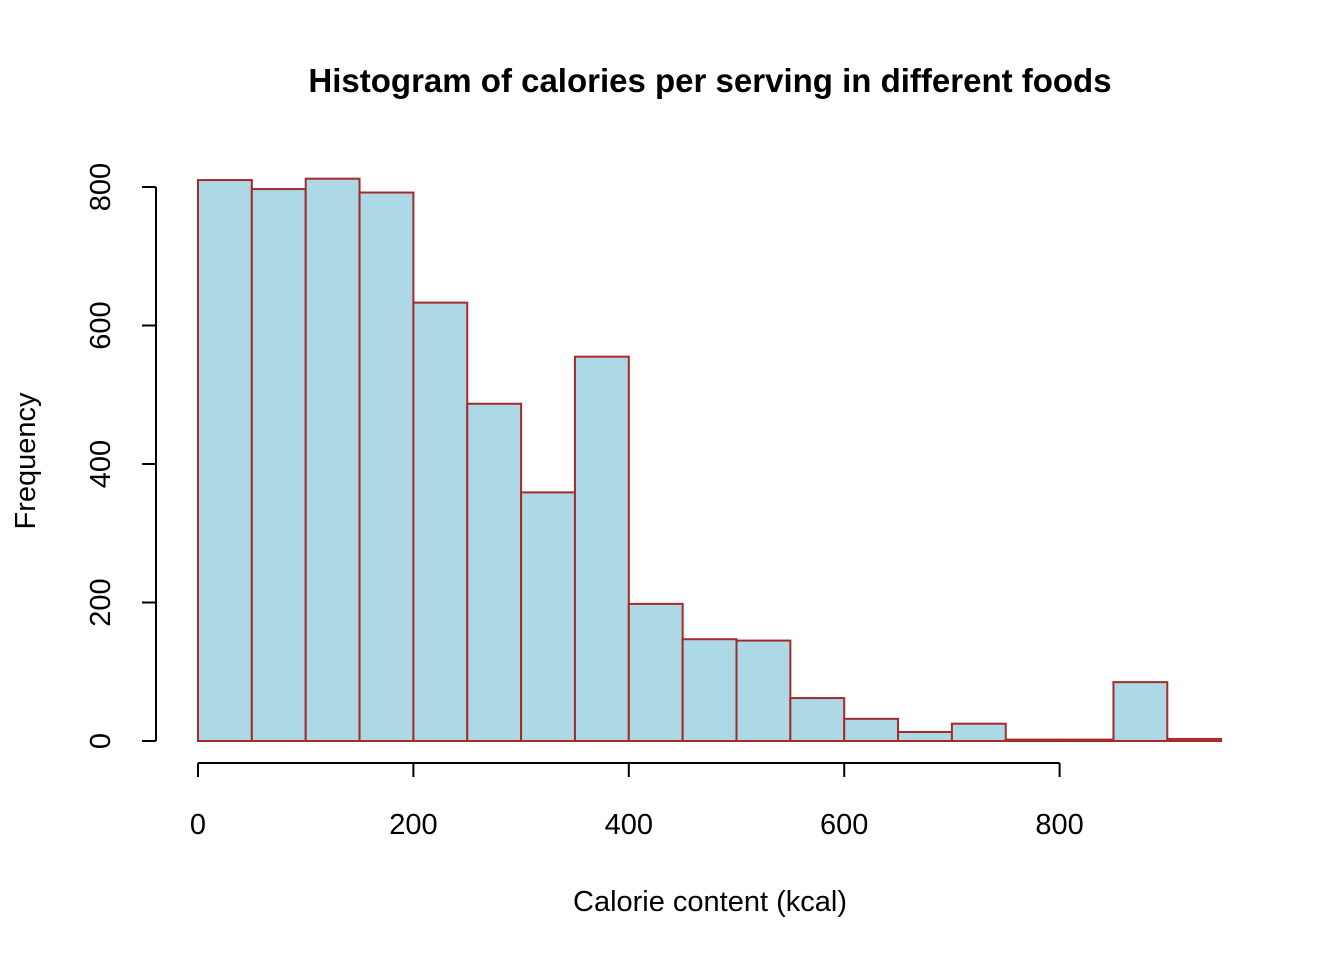  What do you see at coordinates (844, 825) in the screenshot?
I see `x-tick-label: 600` at bounding box center [844, 825].